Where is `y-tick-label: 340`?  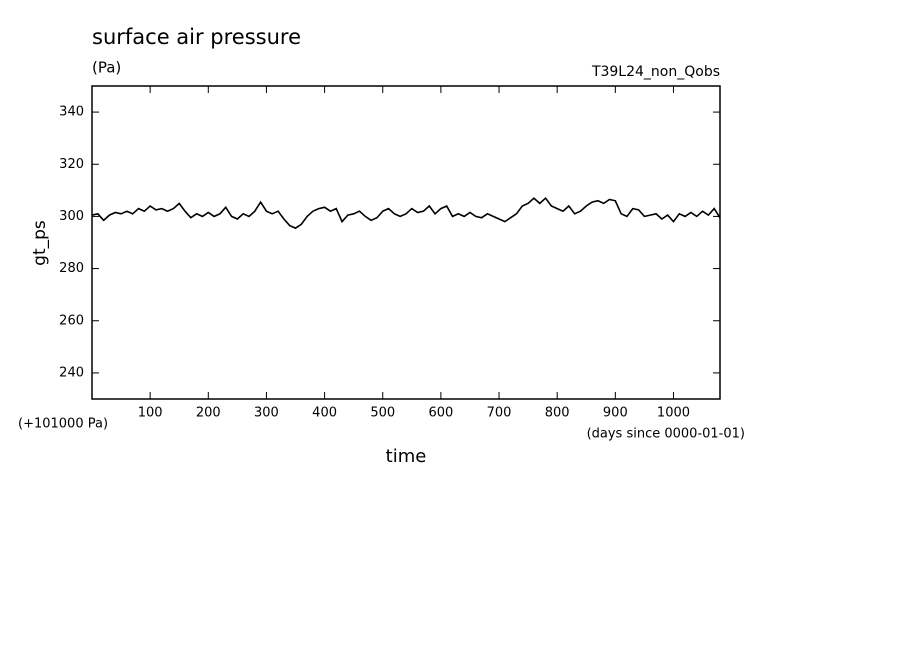 y-tick-label: 340 is located at coordinates (71, 112).